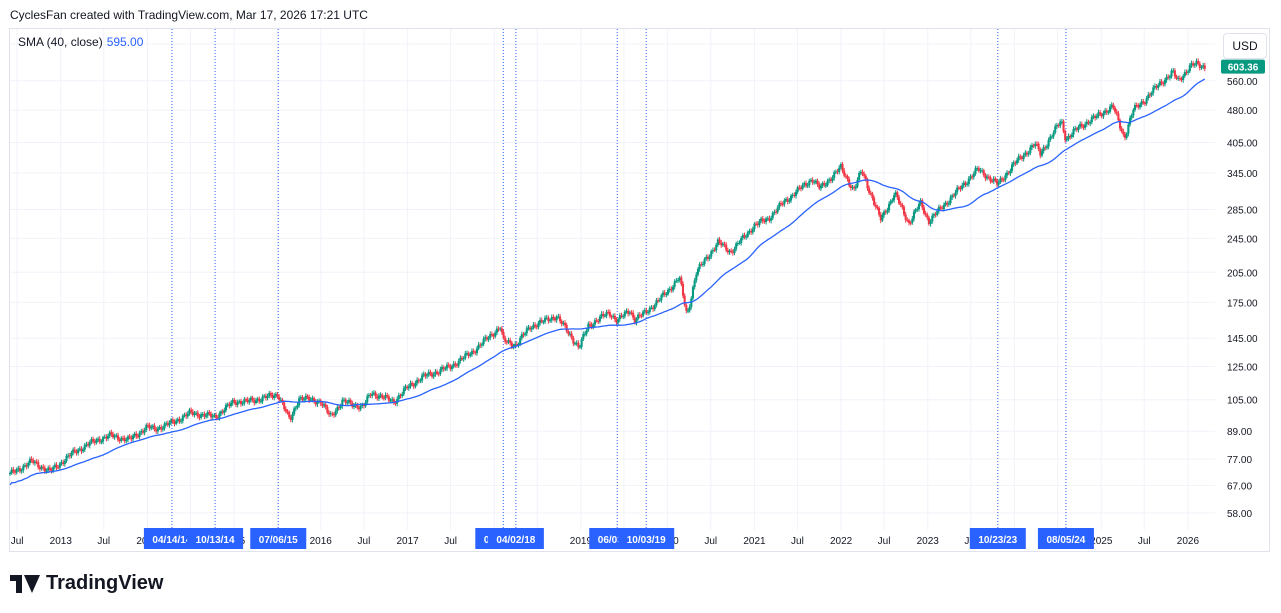 This screenshot has height=613, width=1281. Describe the element at coordinates (1243, 68) in the screenshot. I see `last-price-label: 603.36` at that location.